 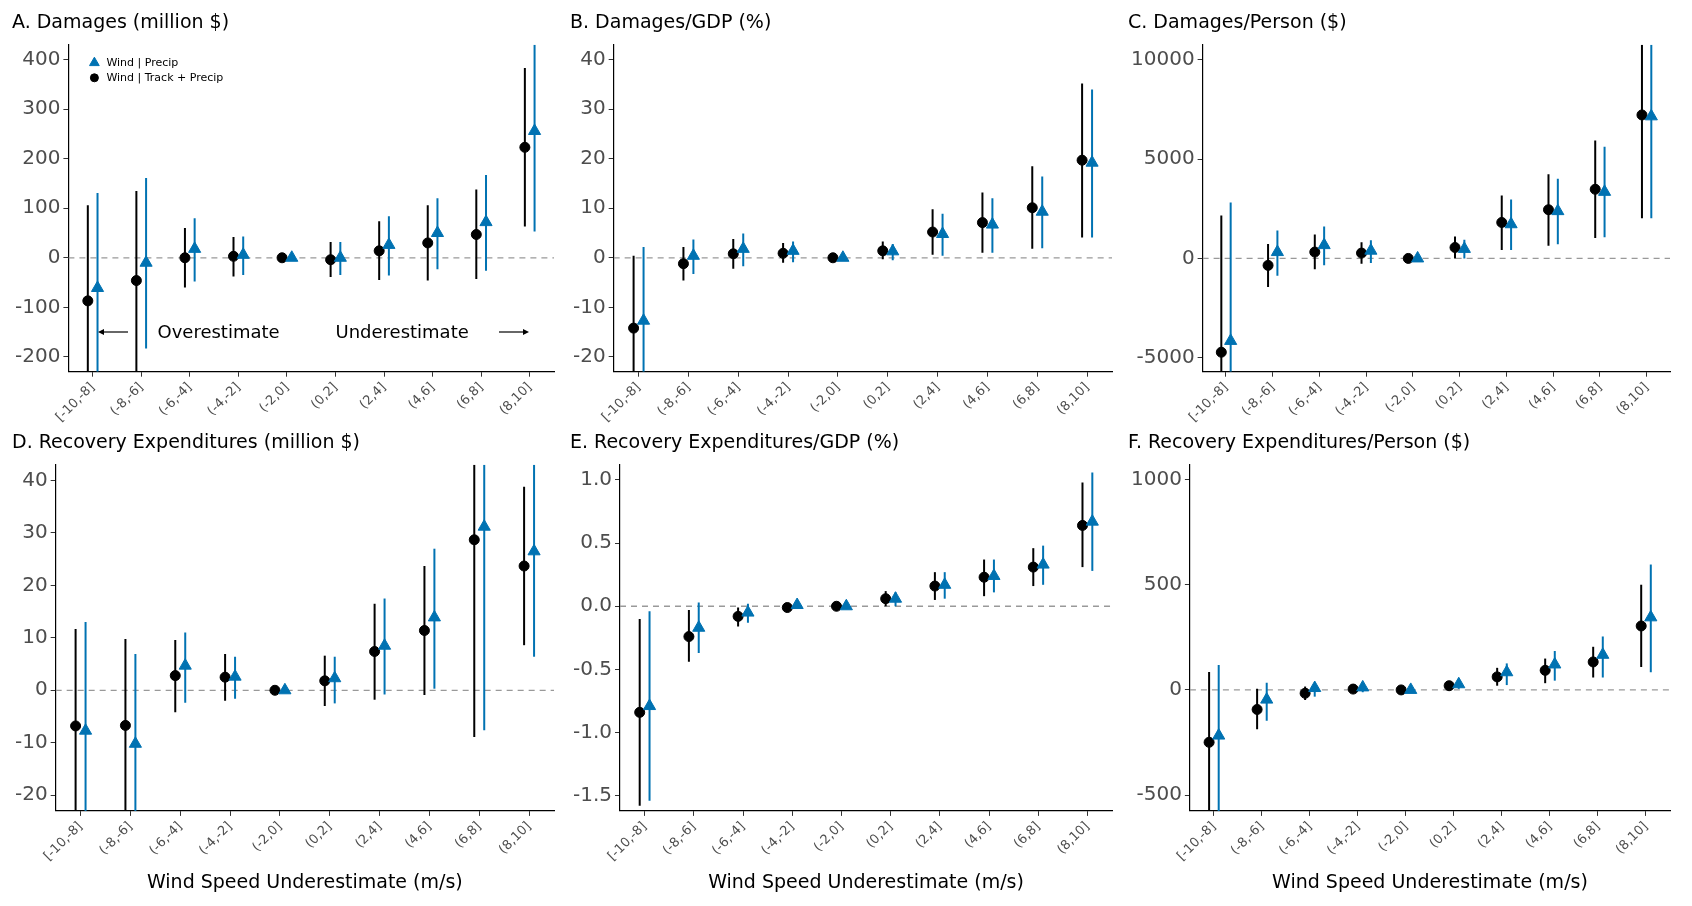 I want to click on y-tick-label: 500, so click(x=1162, y=582).